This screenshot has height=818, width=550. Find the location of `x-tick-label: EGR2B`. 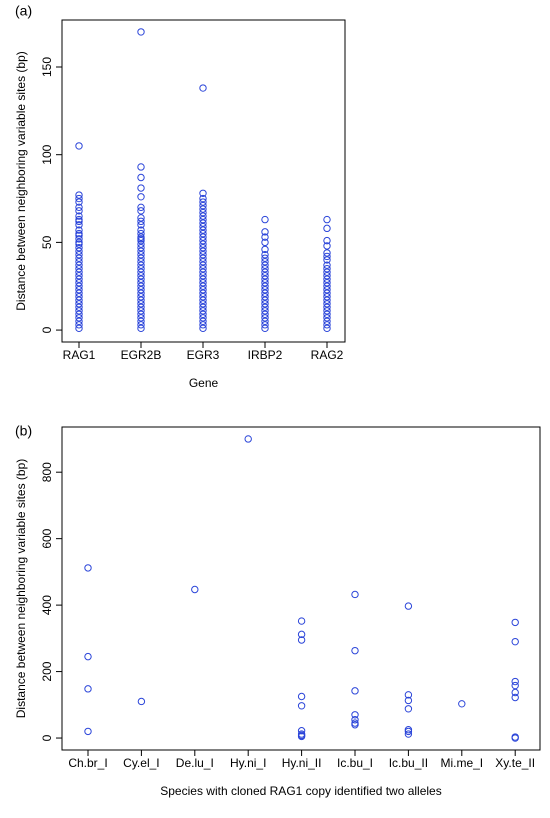

x-tick-label: EGR2B is located at coordinates (141, 355).